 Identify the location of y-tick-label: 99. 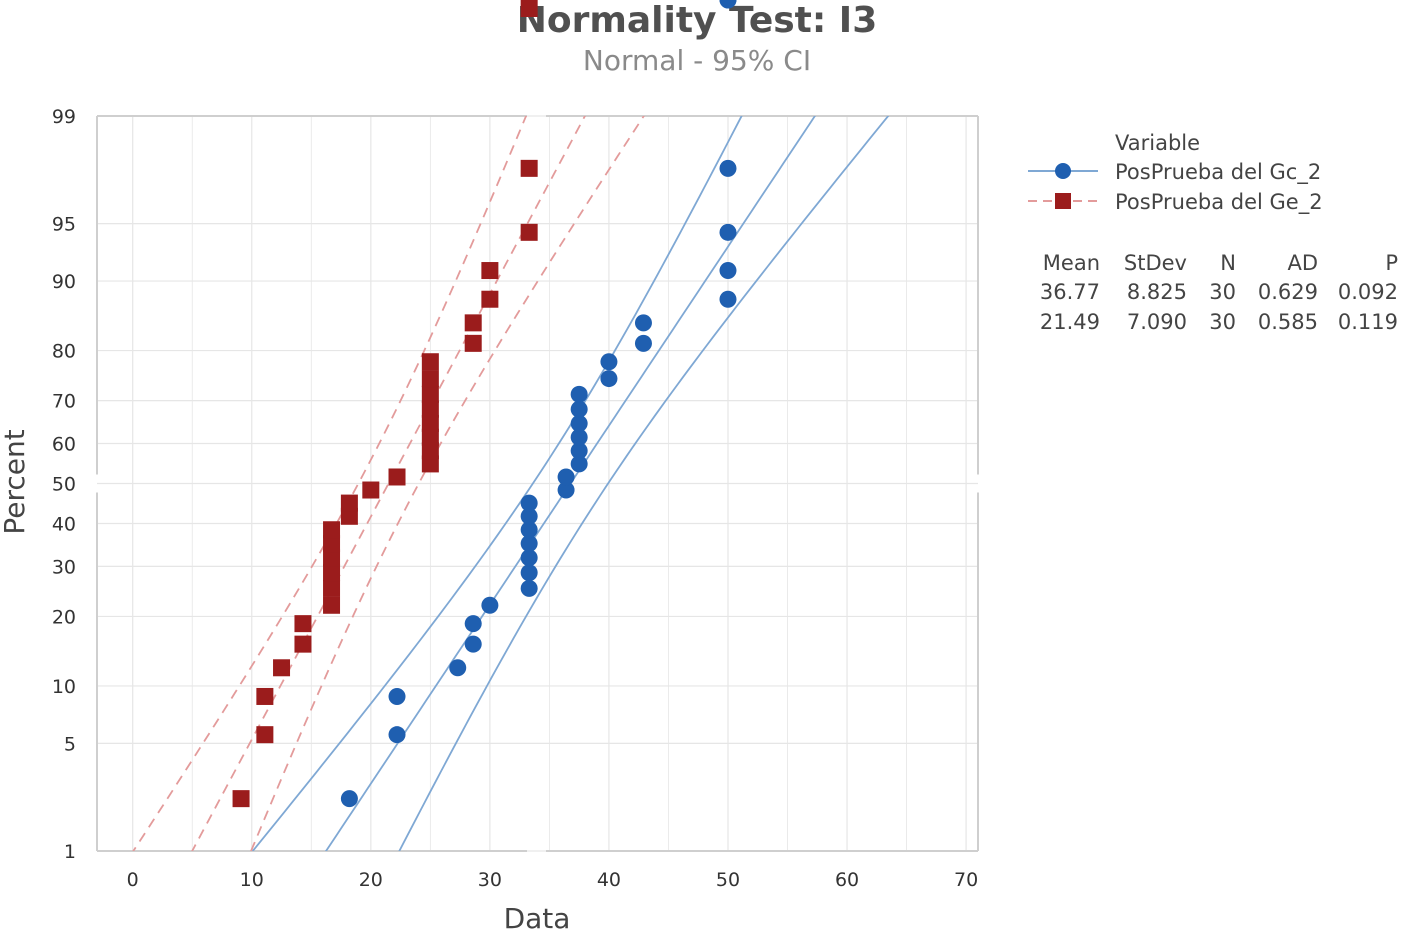
(64, 117).